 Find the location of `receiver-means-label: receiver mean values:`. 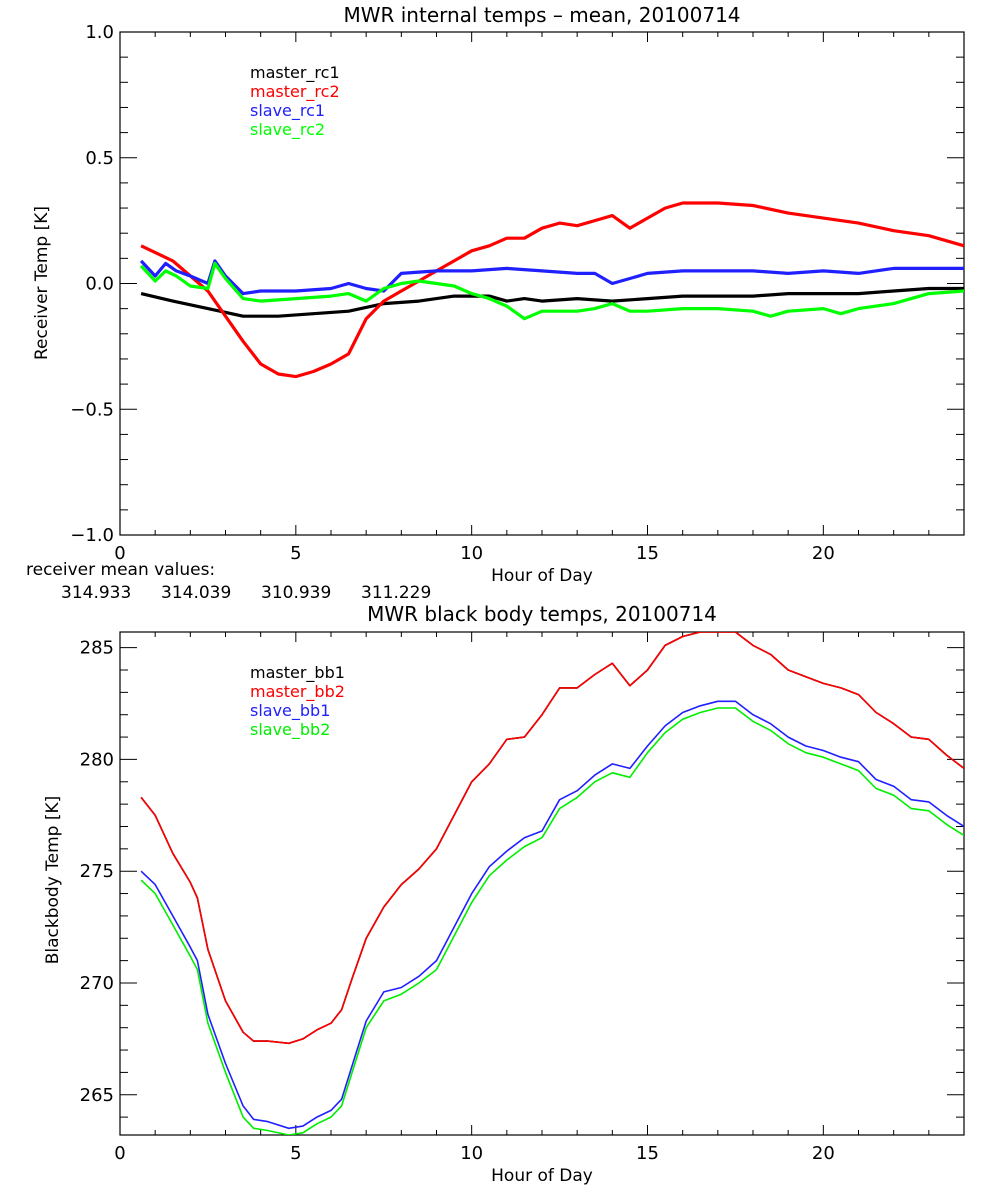

receiver-means-label: receiver mean values: is located at coordinates (120, 570).